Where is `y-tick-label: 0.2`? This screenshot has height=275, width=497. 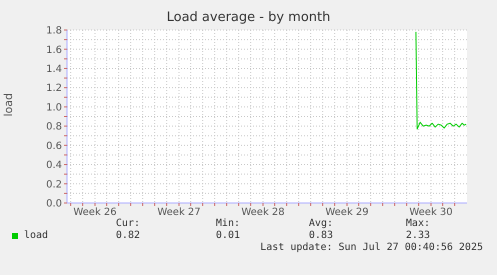 y-tick-label: 0.2 is located at coordinates (54, 184).